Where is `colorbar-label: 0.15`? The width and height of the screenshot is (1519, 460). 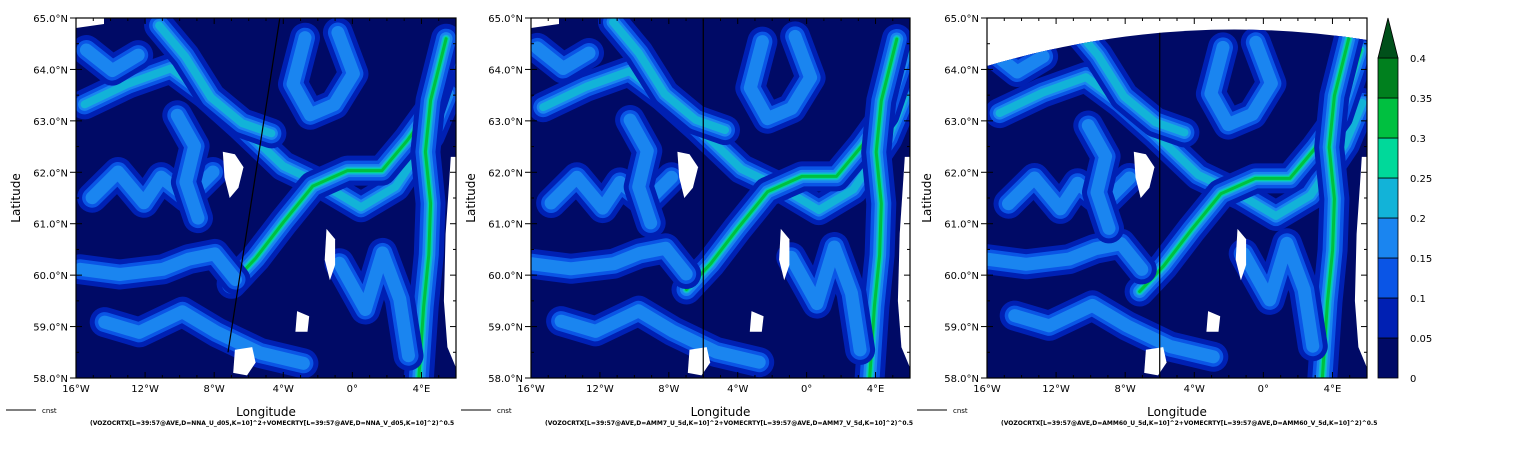 colorbar-label: 0.15 is located at coordinates (1421, 259).